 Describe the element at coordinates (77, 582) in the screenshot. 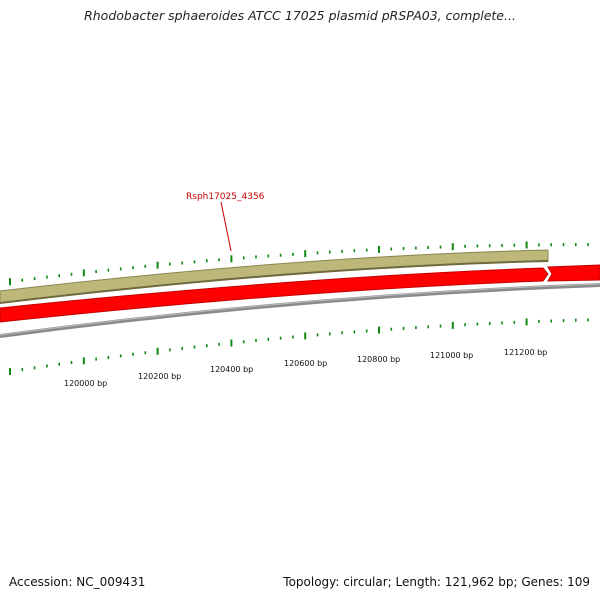

I see `accession-text: Accession: NC_009431` at that location.